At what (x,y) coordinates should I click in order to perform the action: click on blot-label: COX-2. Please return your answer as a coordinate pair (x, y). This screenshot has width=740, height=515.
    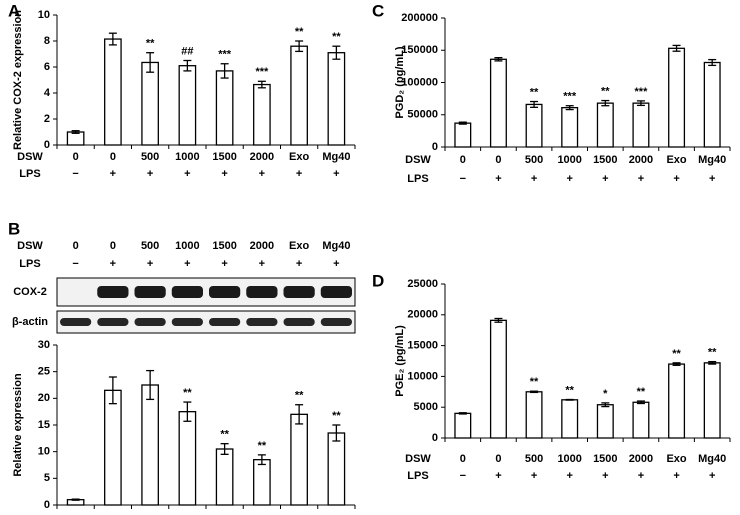
    Looking at the image, I should click on (30, 292).